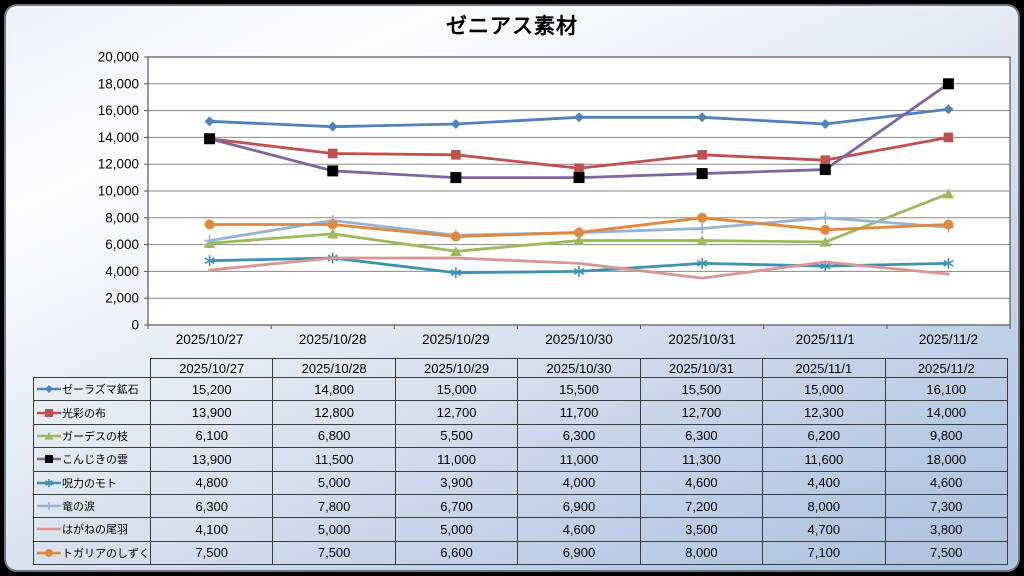 The height and width of the screenshot is (576, 1024). I want to click on price-cell: 6,200, so click(824, 436).